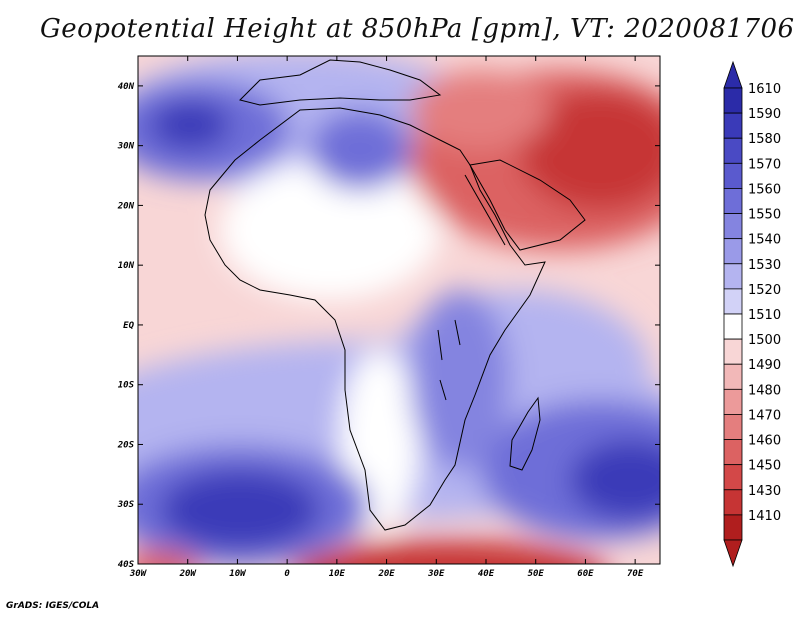  What do you see at coordinates (527, 205) in the screenshot?
I see `arabia-coastline` at bounding box center [527, 205].